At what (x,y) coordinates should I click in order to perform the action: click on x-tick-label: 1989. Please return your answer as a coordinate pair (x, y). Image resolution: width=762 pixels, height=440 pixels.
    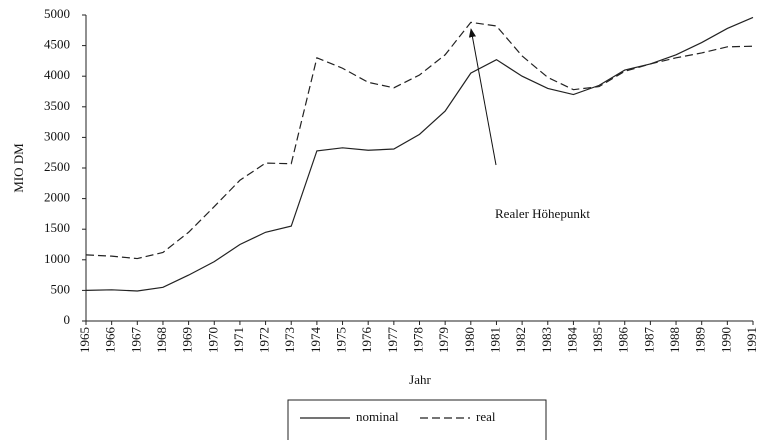
    Looking at the image, I should click on (700, 340).